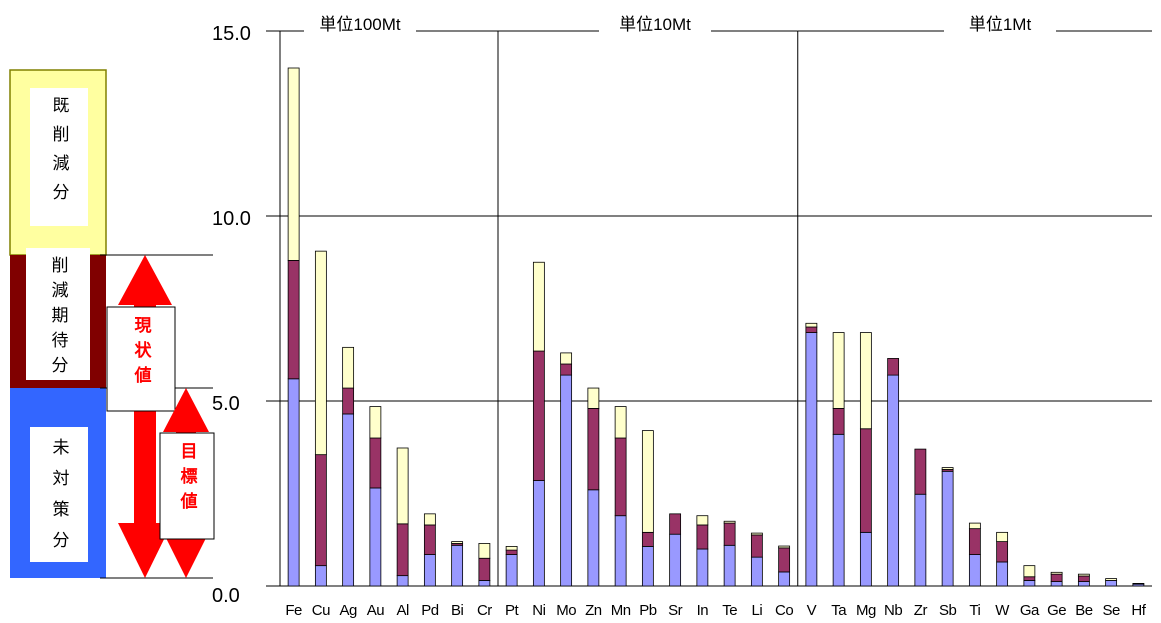 The image size is (1161, 623). Describe the element at coordinates (920, 471) in the screenshot. I see `bar-Zr-expected` at that location.